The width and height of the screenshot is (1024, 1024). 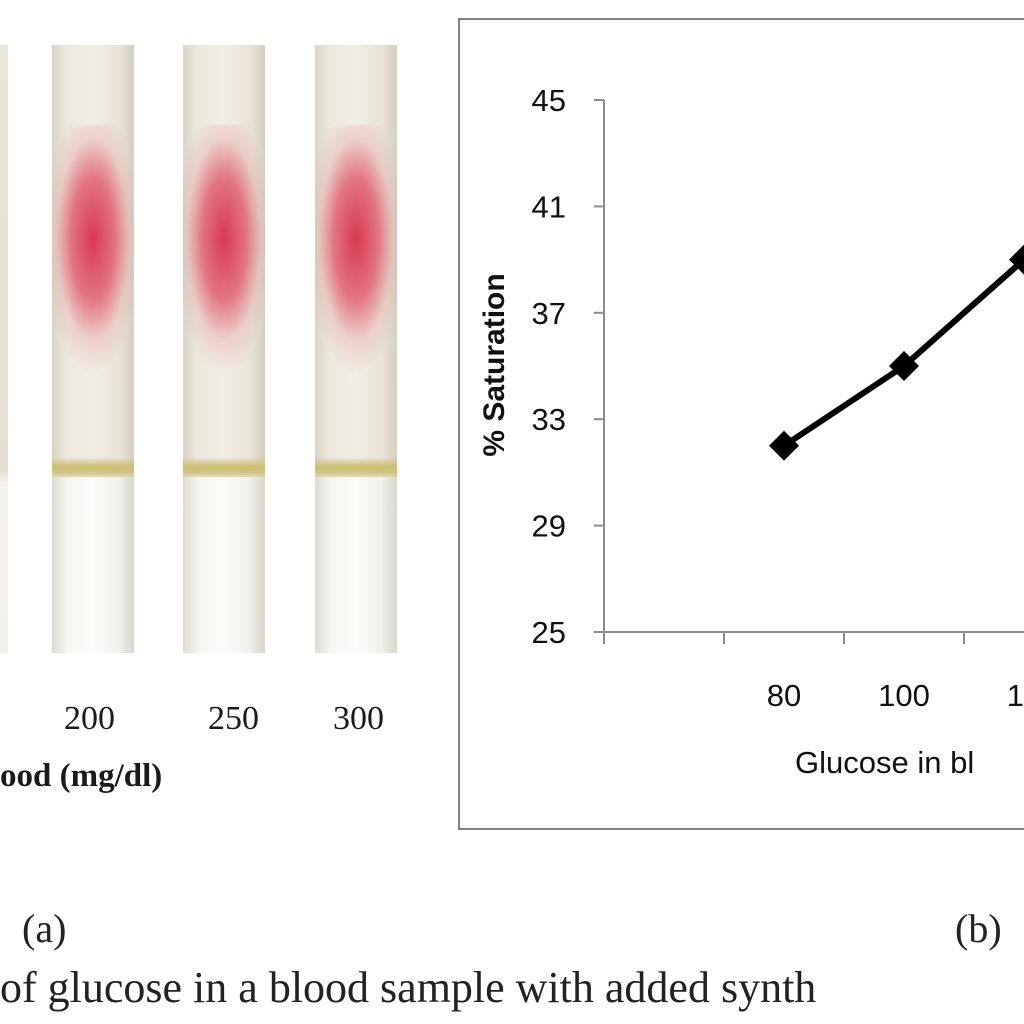 What do you see at coordinates (4, 349) in the screenshot?
I see `test-strip-partial` at bounding box center [4, 349].